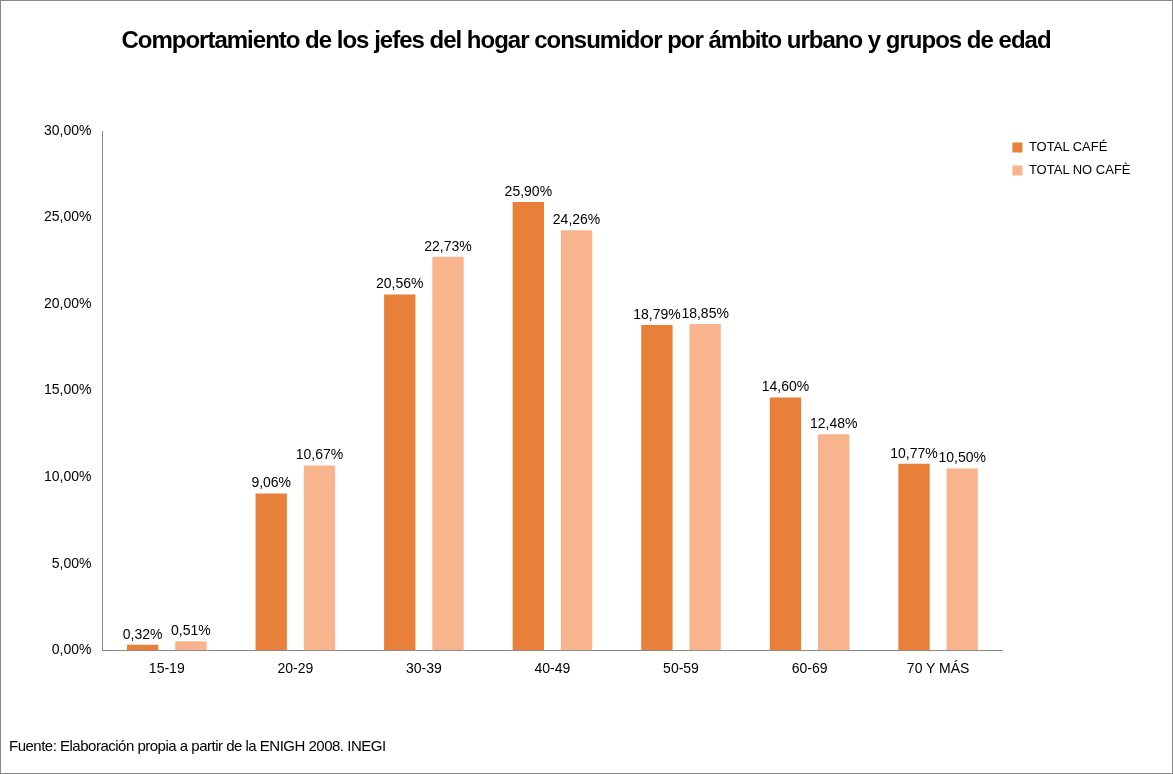 The height and width of the screenshot is (774, 1173). I want to click on y-tick-label: 30,00%, so click(68, 129).